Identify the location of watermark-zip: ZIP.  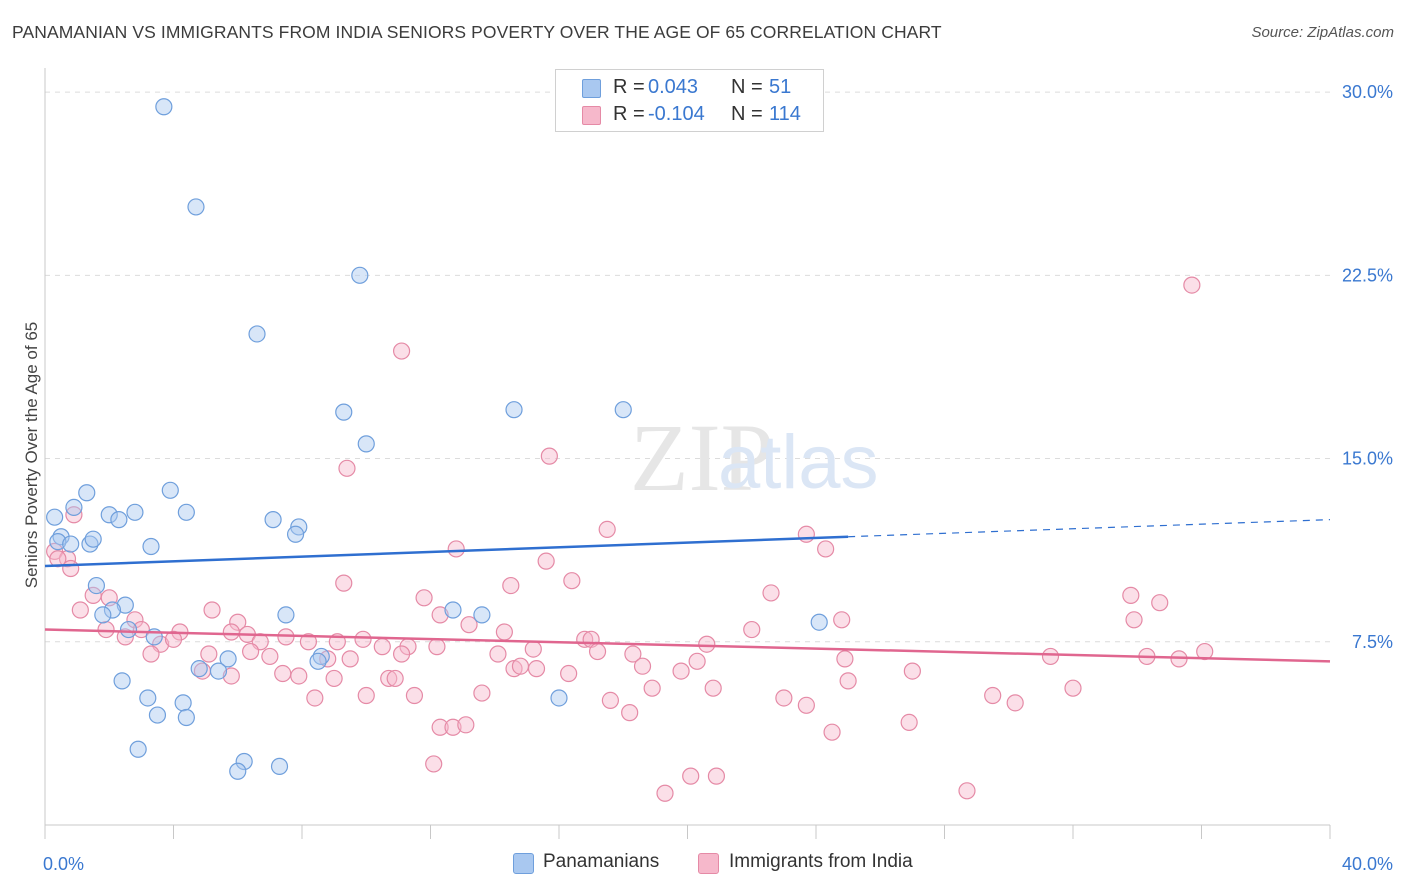
(702, 457).